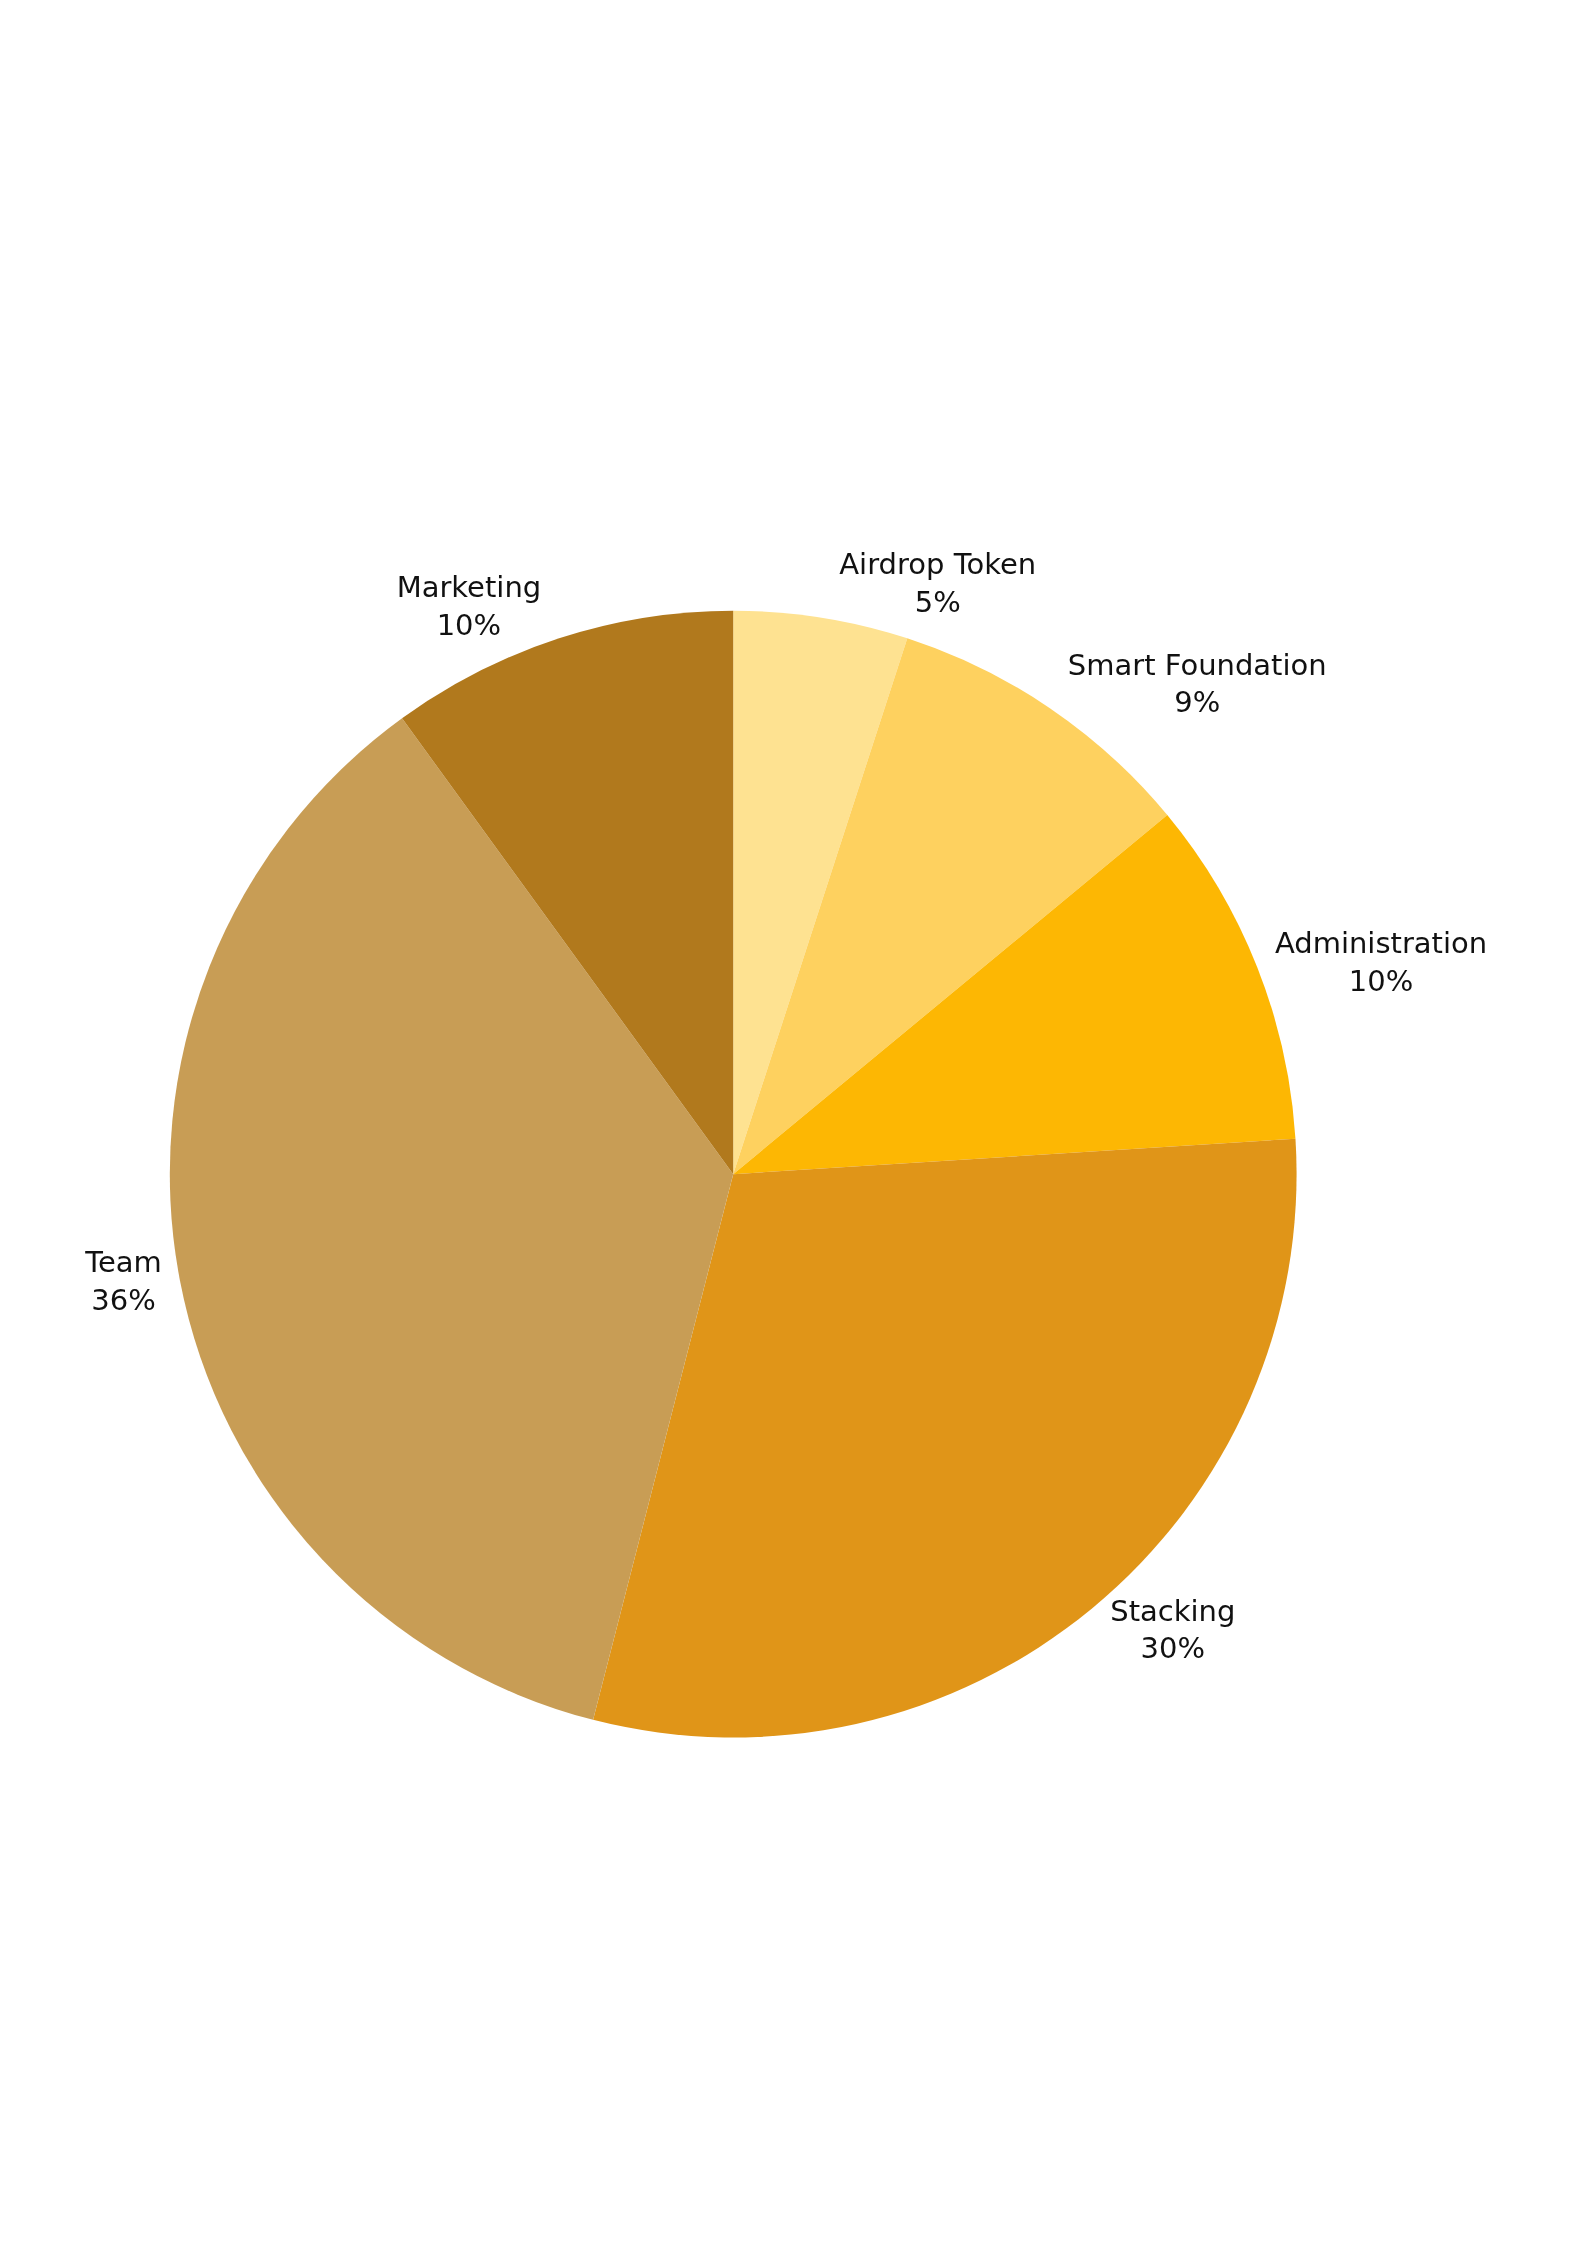  What do you see at coordinates (1197, 702) in the screenshot?
I see `data-label: 9%` at bounding box center [1197, 702].